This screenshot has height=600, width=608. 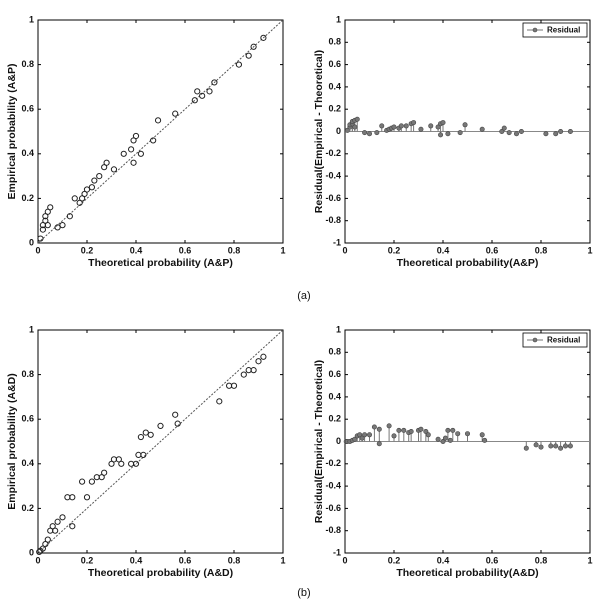 What do you see at coordinates (337, 242) in the screenshot?
I see `y-tick-label: -1` at bounding box center [337, 242].